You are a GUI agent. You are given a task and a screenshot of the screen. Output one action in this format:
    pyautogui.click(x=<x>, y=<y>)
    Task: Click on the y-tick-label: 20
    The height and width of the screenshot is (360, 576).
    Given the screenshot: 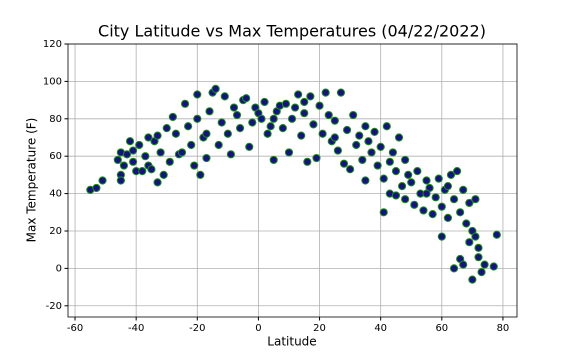 What is the action you would take?
    pyautogui.click(x=55, y=231)
    